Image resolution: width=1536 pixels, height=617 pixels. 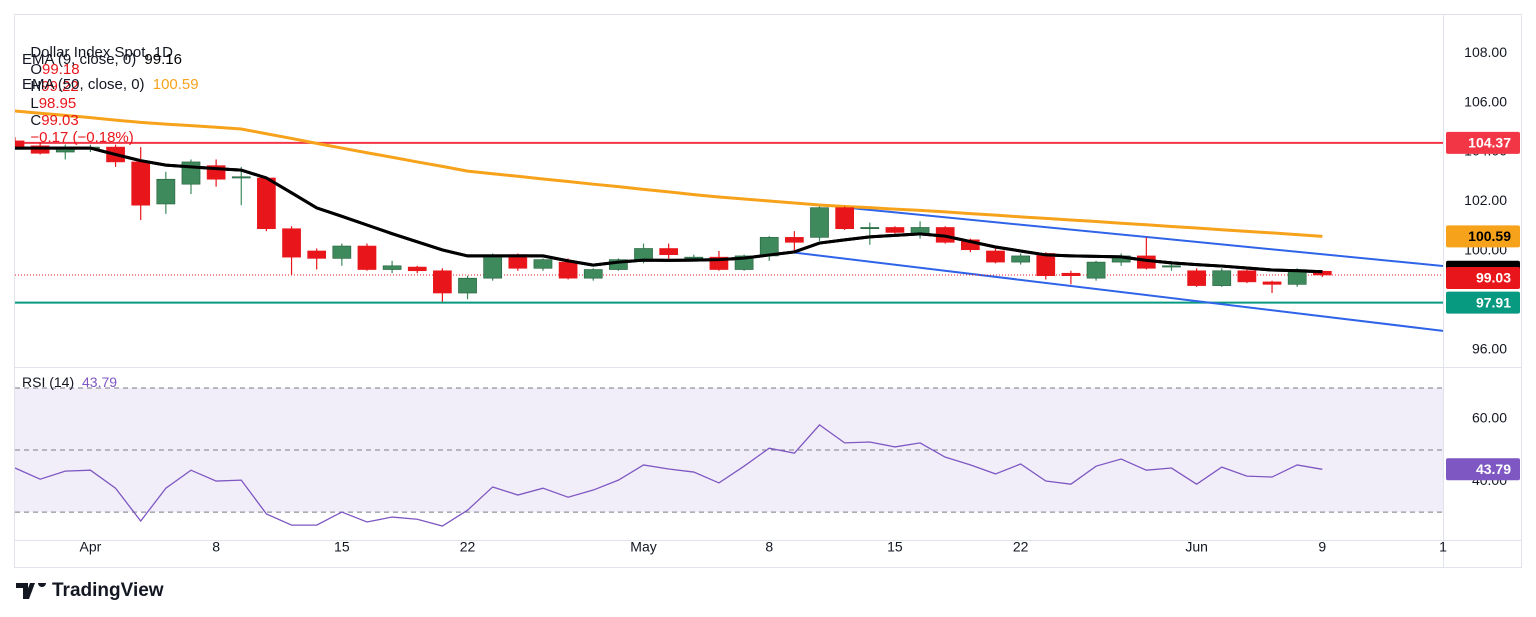 I want to click on value: 99.22, so click(x=60, y=86).